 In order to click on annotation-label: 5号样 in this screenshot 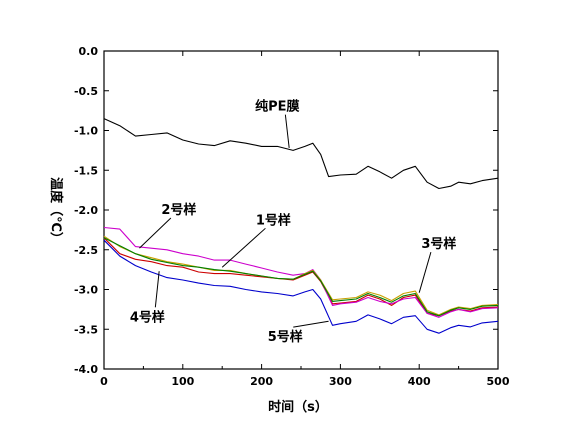, I will do `click(285, 337)`.